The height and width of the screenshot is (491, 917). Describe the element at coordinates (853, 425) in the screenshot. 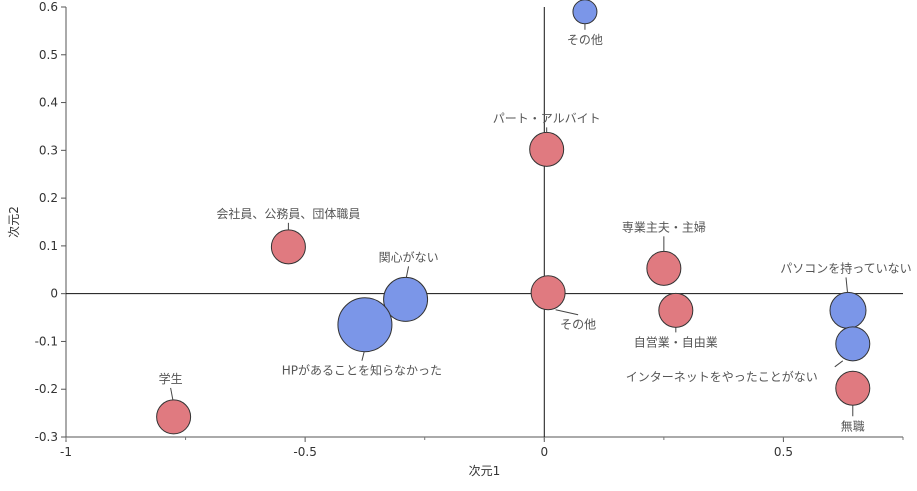

I see `point-label: 無職` at that location.